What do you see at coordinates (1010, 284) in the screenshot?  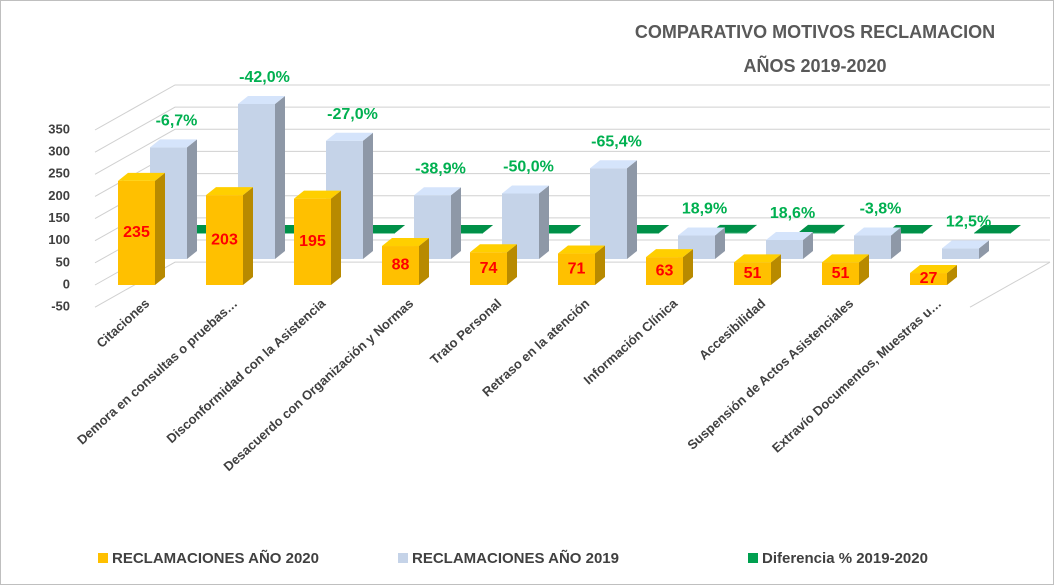 I see `floor-edge` at bounding box center [1010, 284].